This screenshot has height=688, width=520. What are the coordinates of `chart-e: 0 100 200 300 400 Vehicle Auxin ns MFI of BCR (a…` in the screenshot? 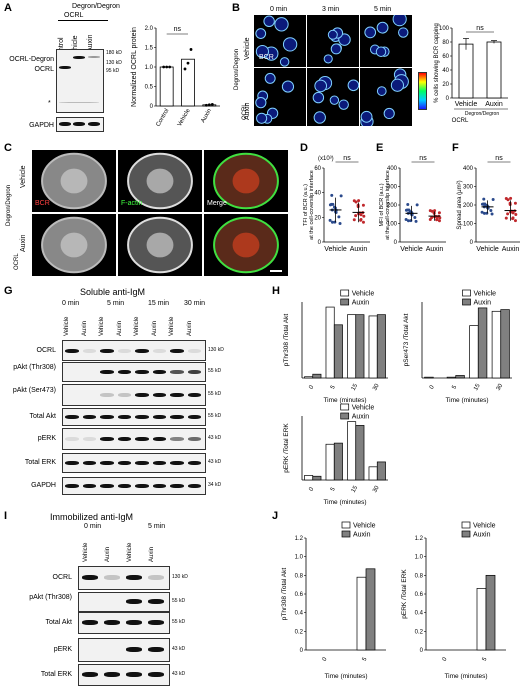 It's located at (412, 204).